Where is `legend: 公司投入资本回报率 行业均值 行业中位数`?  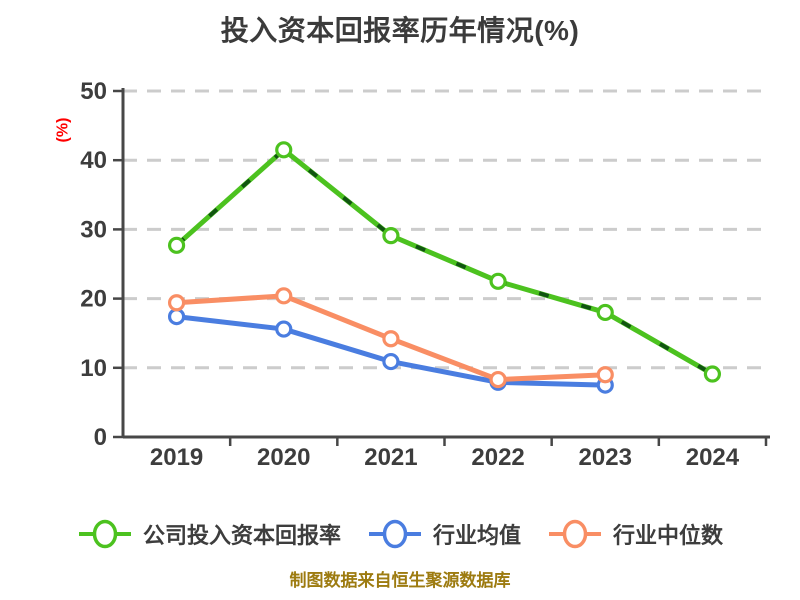
legend: 公司投入资本回报率 行业均值 行业中位数 is located at coordinates (400, 534).